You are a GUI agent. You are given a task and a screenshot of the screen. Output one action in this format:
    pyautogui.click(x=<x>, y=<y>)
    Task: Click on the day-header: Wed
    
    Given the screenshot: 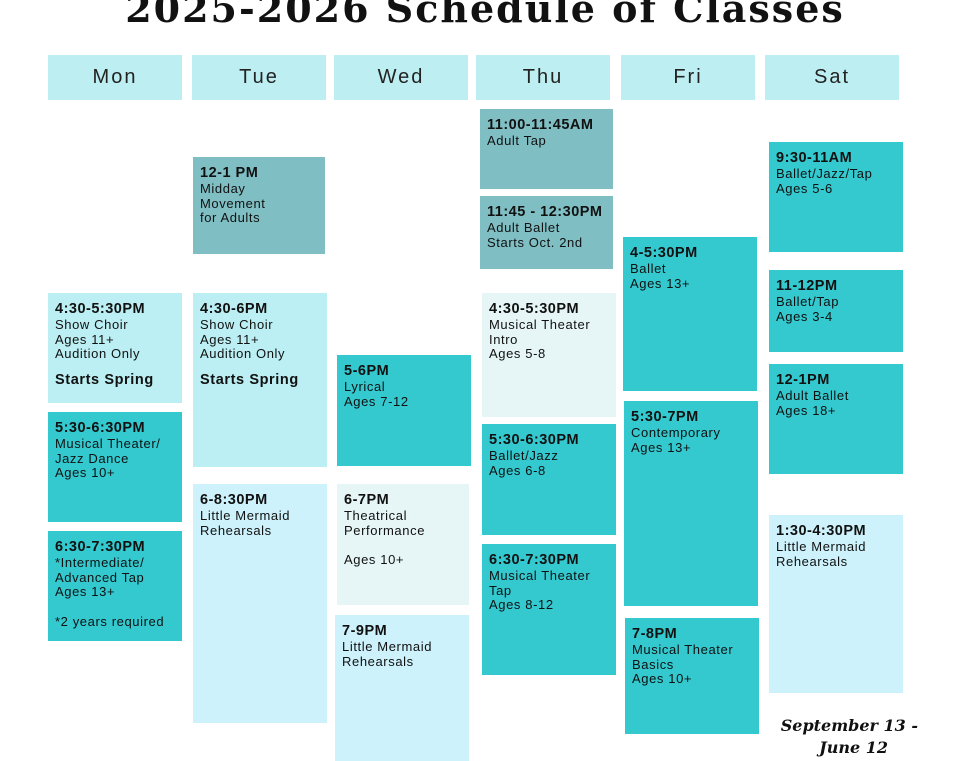 What is the action you would take?
    pyautogui.click(x=401, y=77)
    